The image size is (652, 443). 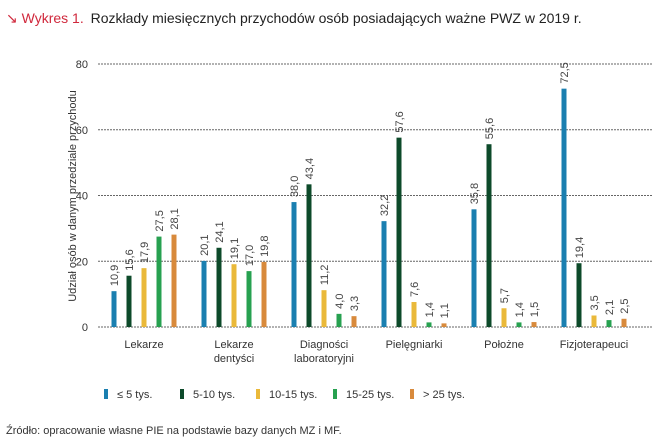 I want to click on category-label: Fizjoterapeuci, so click(x=594, y=345).